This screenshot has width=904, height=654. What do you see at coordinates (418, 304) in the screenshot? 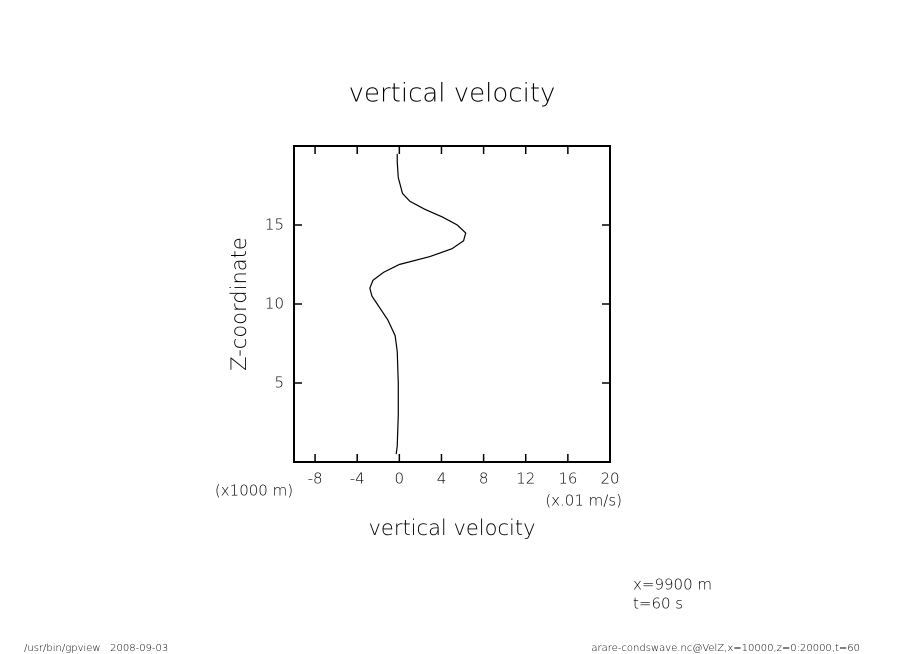
I see `profile-line` at bounding box center [418, 304].